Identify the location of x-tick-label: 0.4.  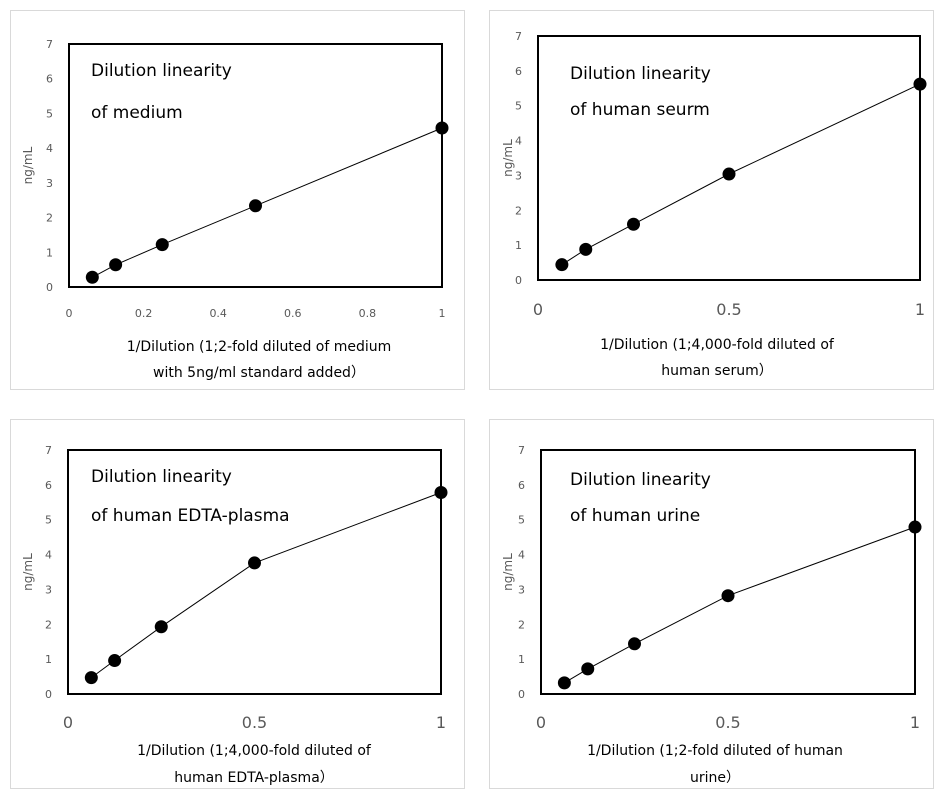
(218, 313).